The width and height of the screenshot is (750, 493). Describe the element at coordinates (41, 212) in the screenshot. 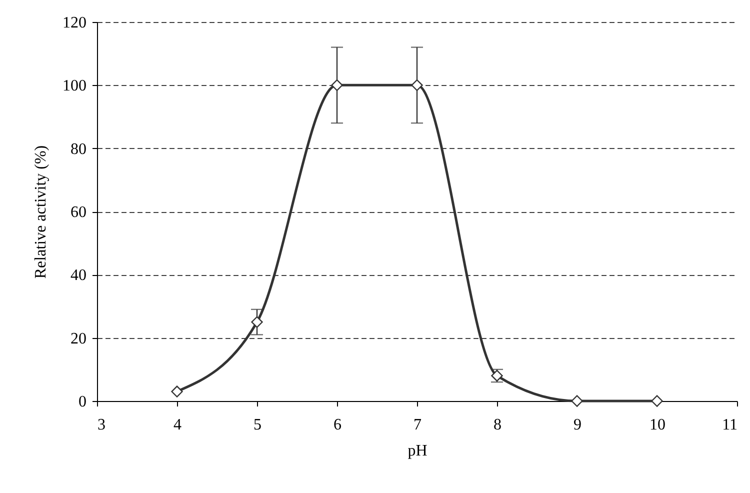

I see `y-axis-title: Relative activity (%)` at that location.